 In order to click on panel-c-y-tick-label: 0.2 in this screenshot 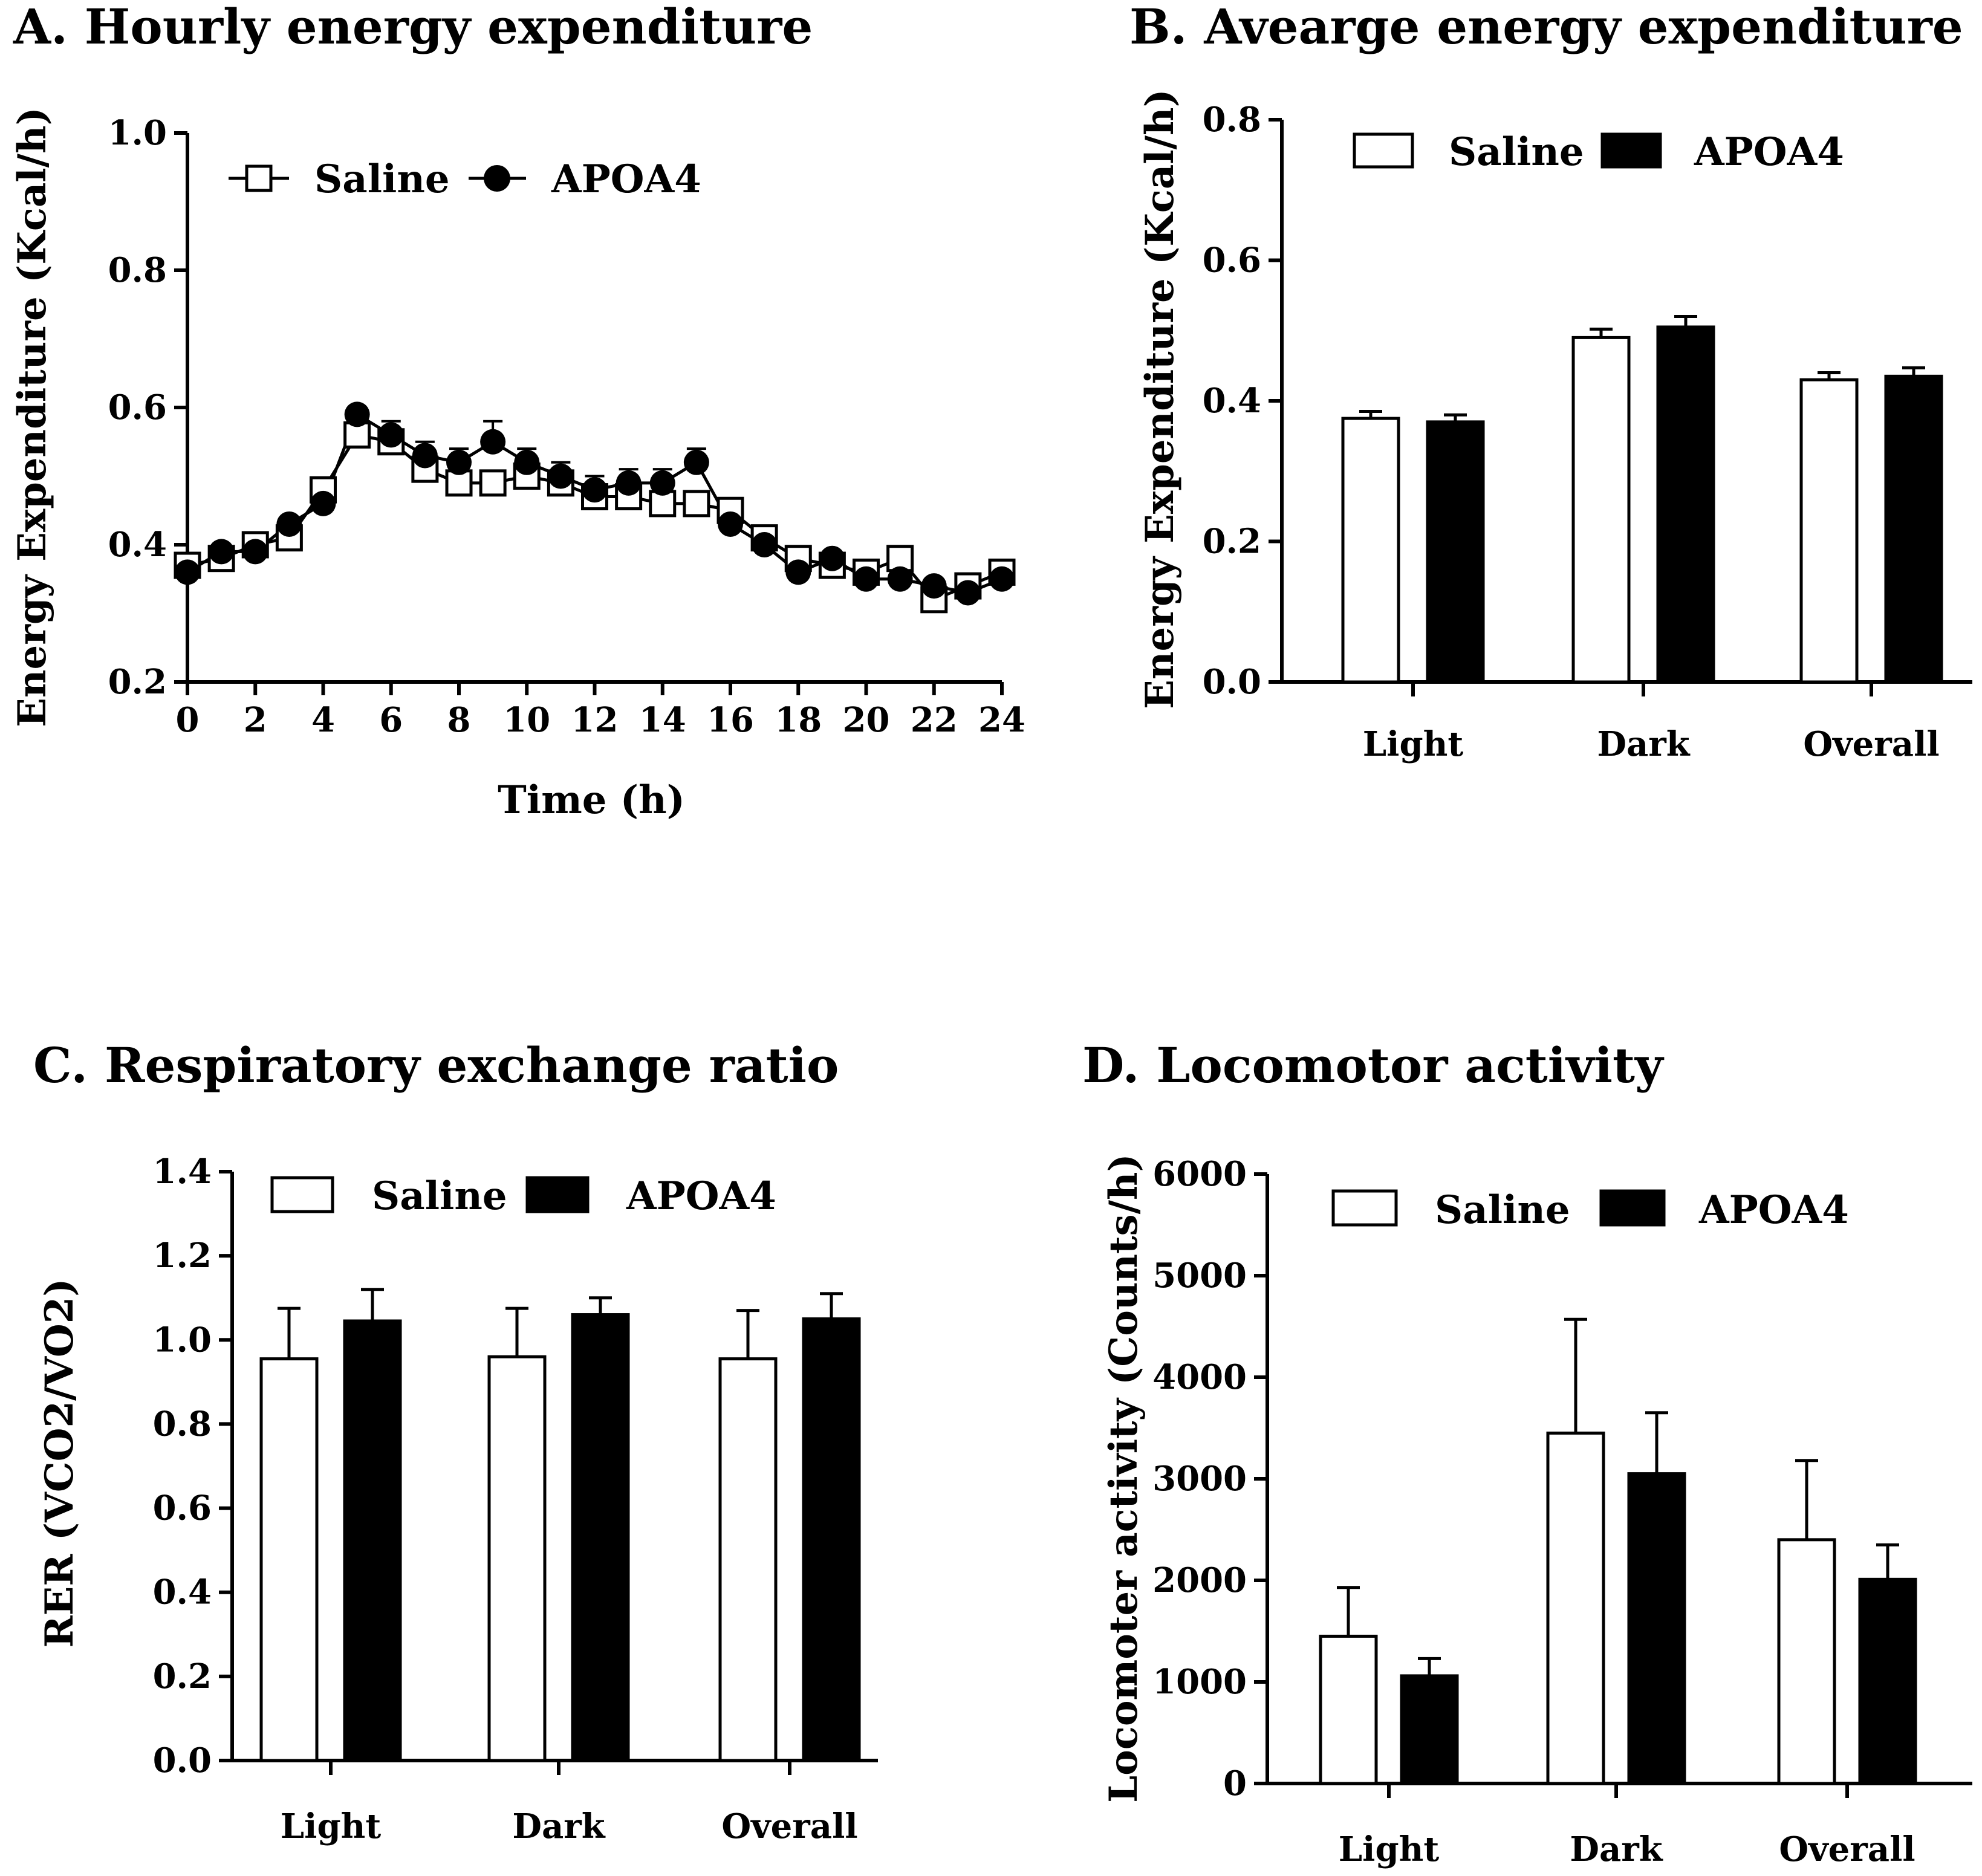, I will do `click(182, 1676)`.